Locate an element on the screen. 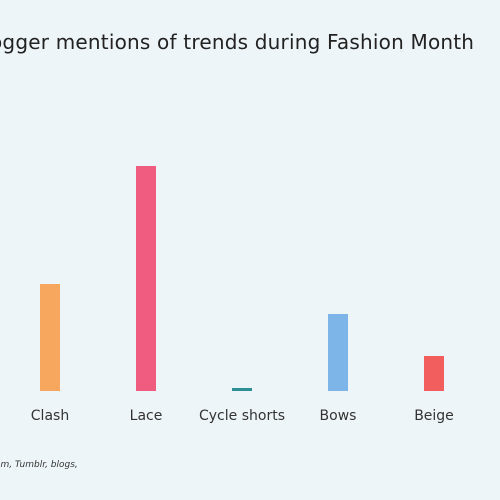  category-label: Lace is located at coordinates (146, 416).